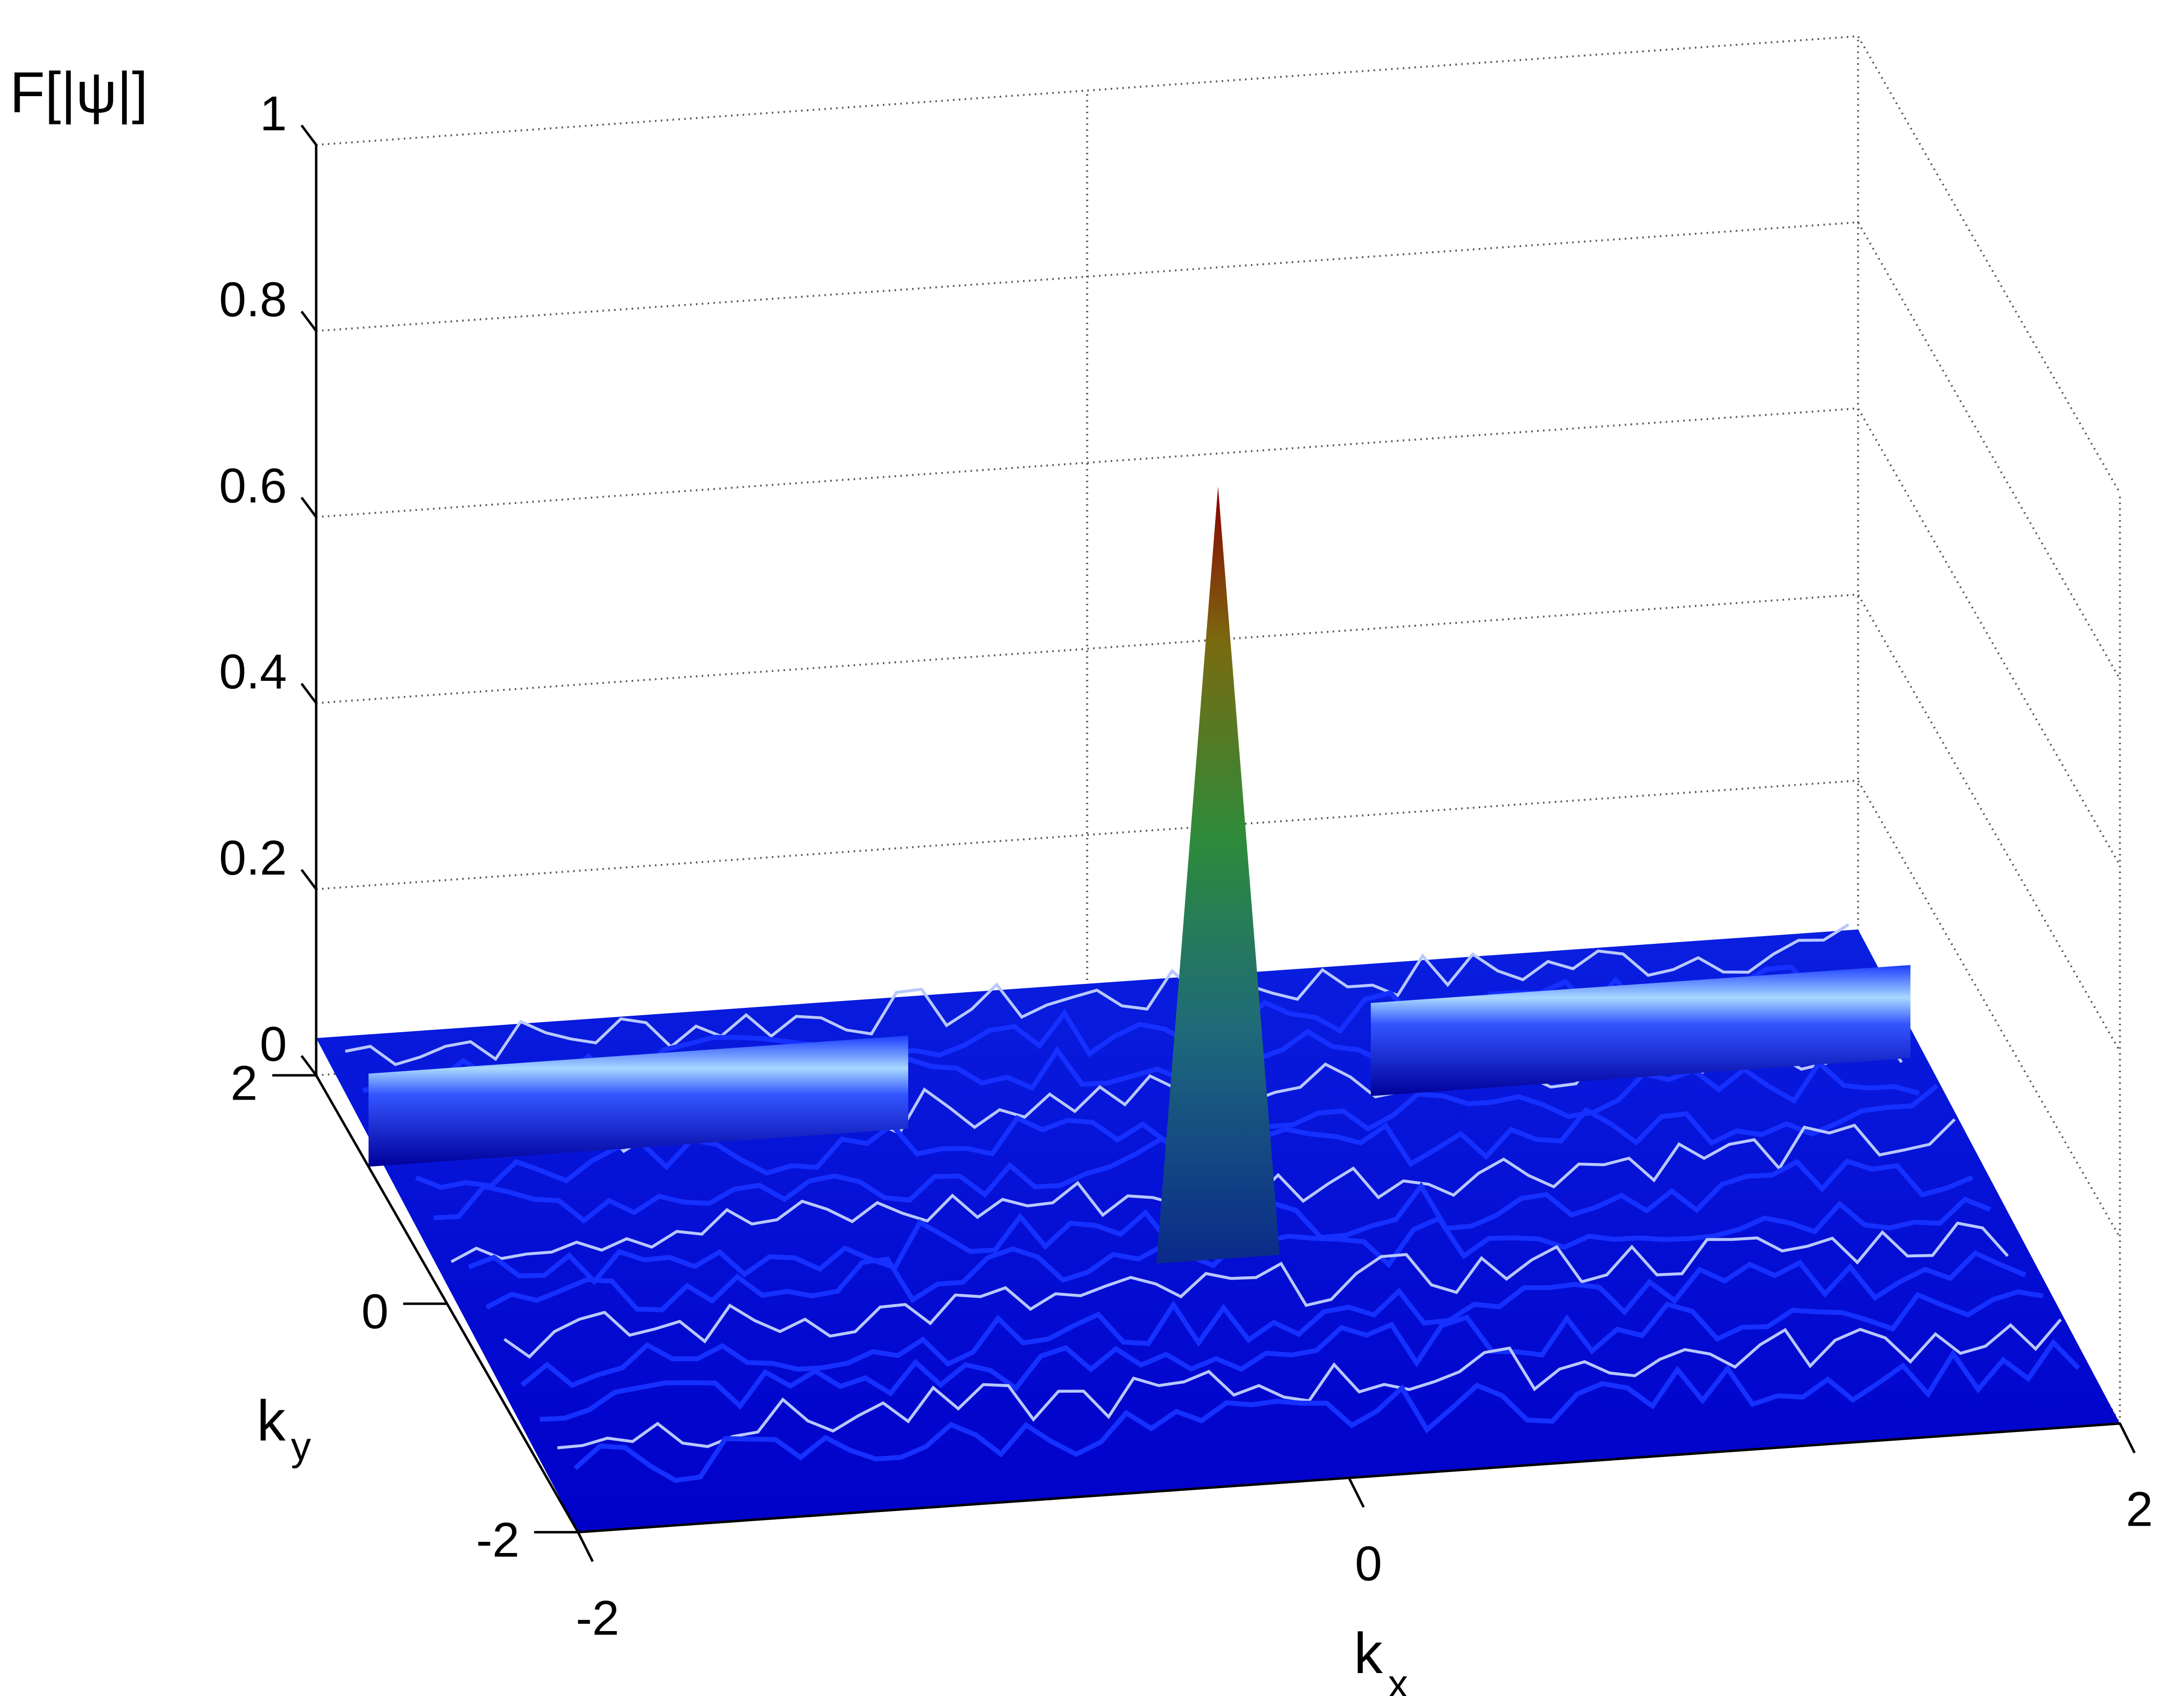  What do you see at coordinates (301, 1446) in the screenshot?
I see `ky-axis-label-sub: y` at bounding box center [301, 1446].